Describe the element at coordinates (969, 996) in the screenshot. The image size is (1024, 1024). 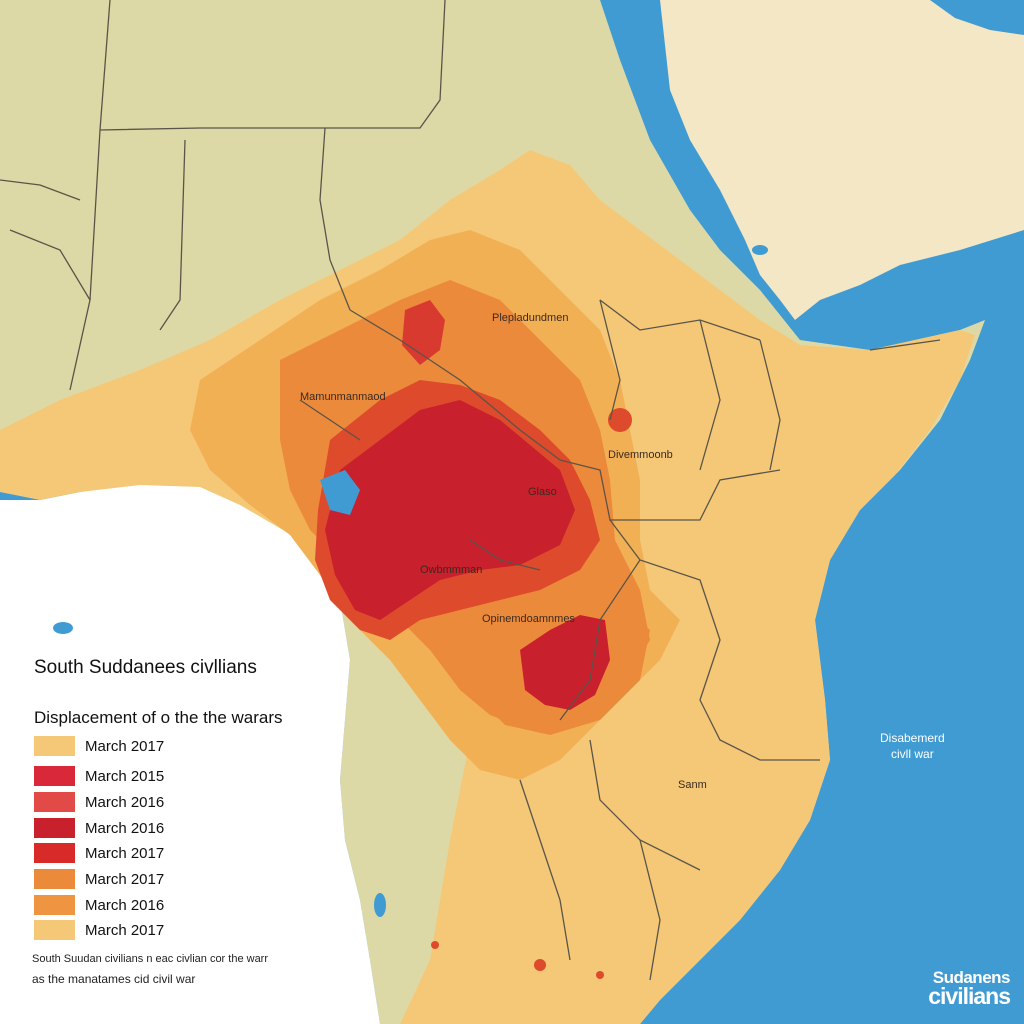
I see `corner-brand-line2: civilians` at that location.